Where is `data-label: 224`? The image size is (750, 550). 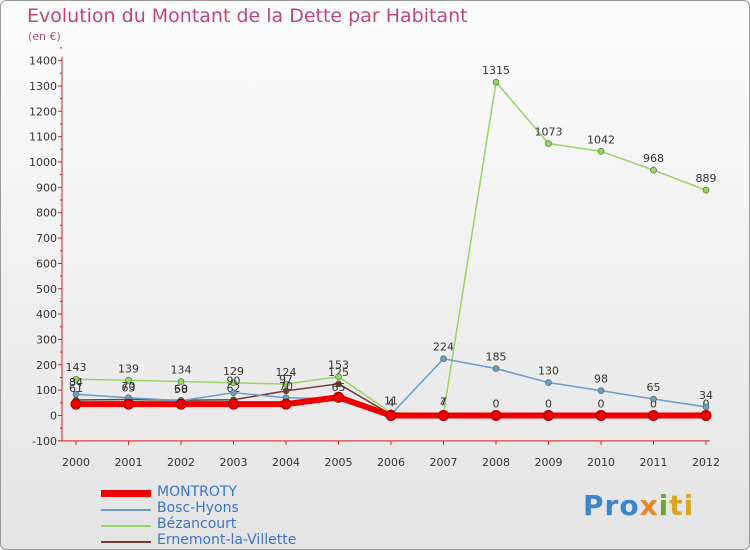 data-label: 224 is located at coordinates (443, 347).